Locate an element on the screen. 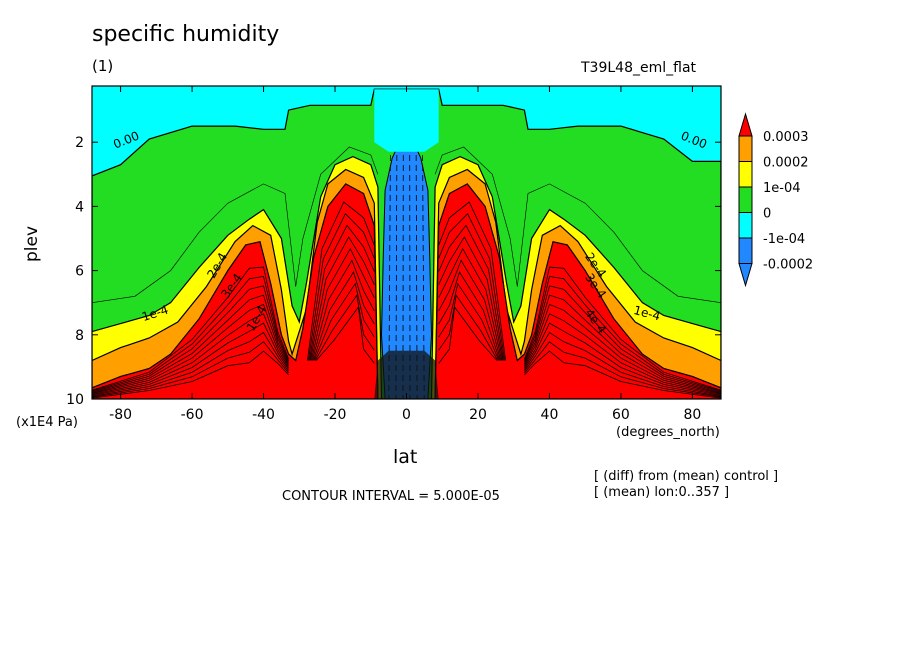  contour-thin-south is located at coordinates (235, 224).